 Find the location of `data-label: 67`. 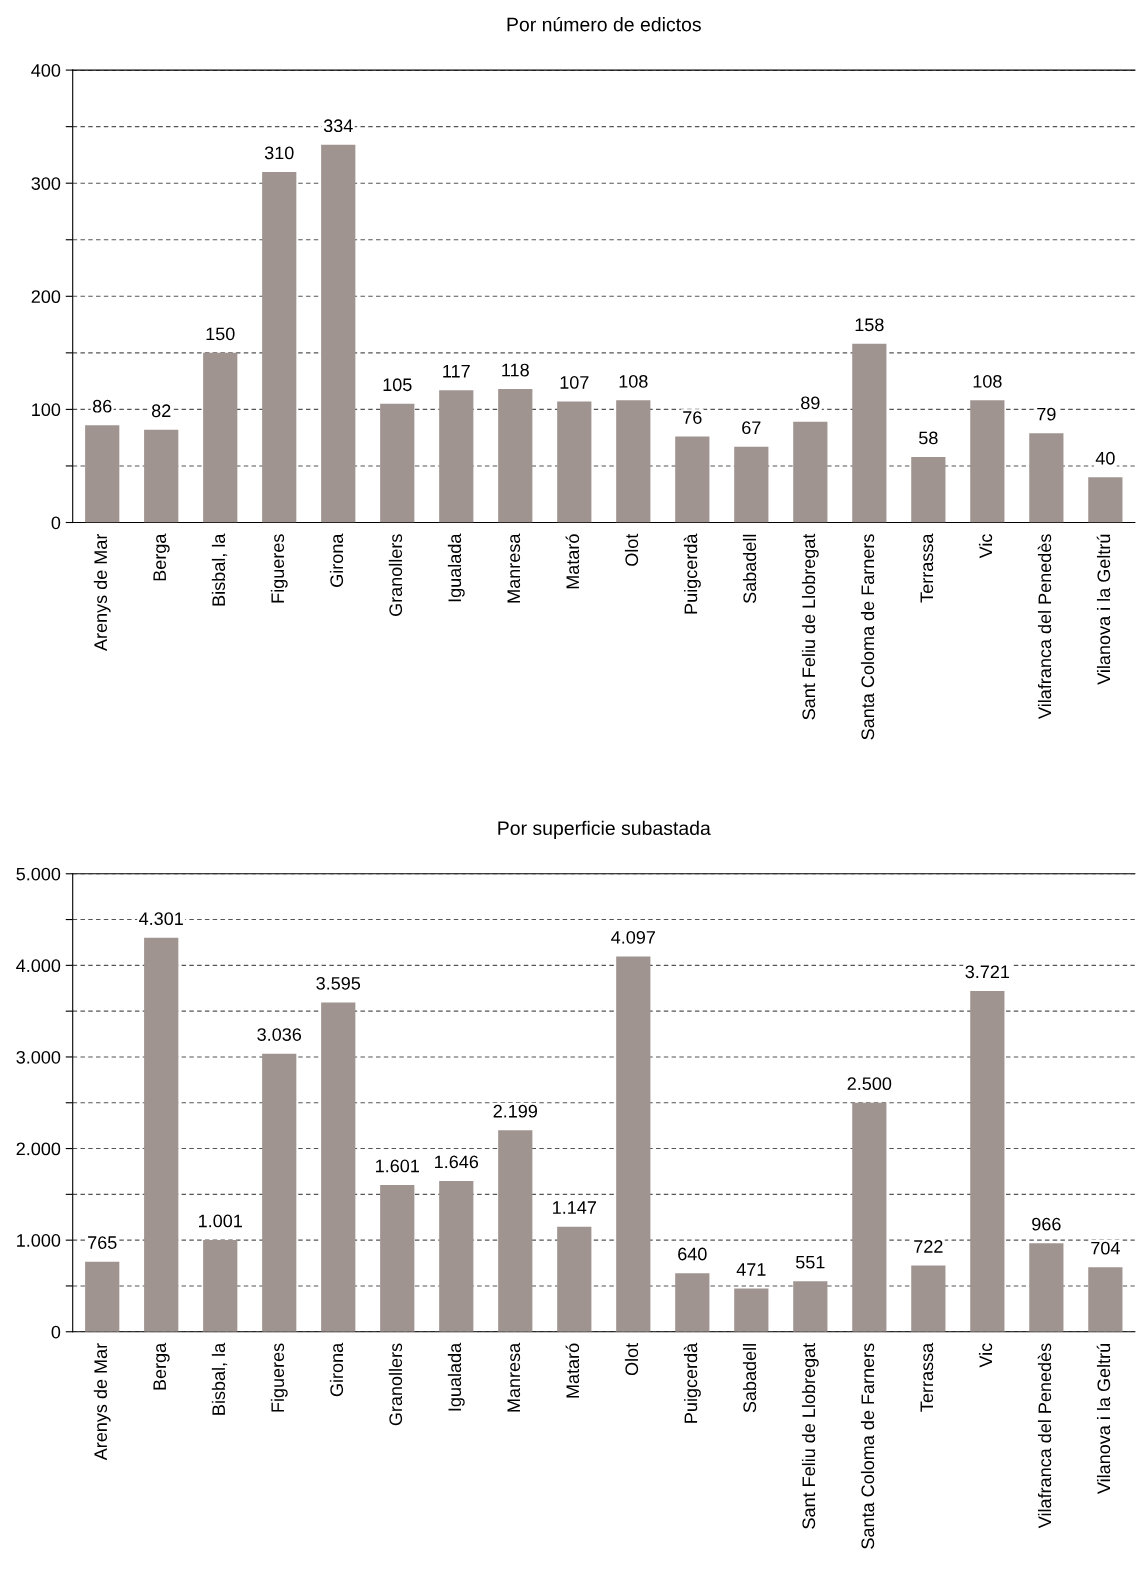

data-label: 67 is located at coordinates (751, 428).